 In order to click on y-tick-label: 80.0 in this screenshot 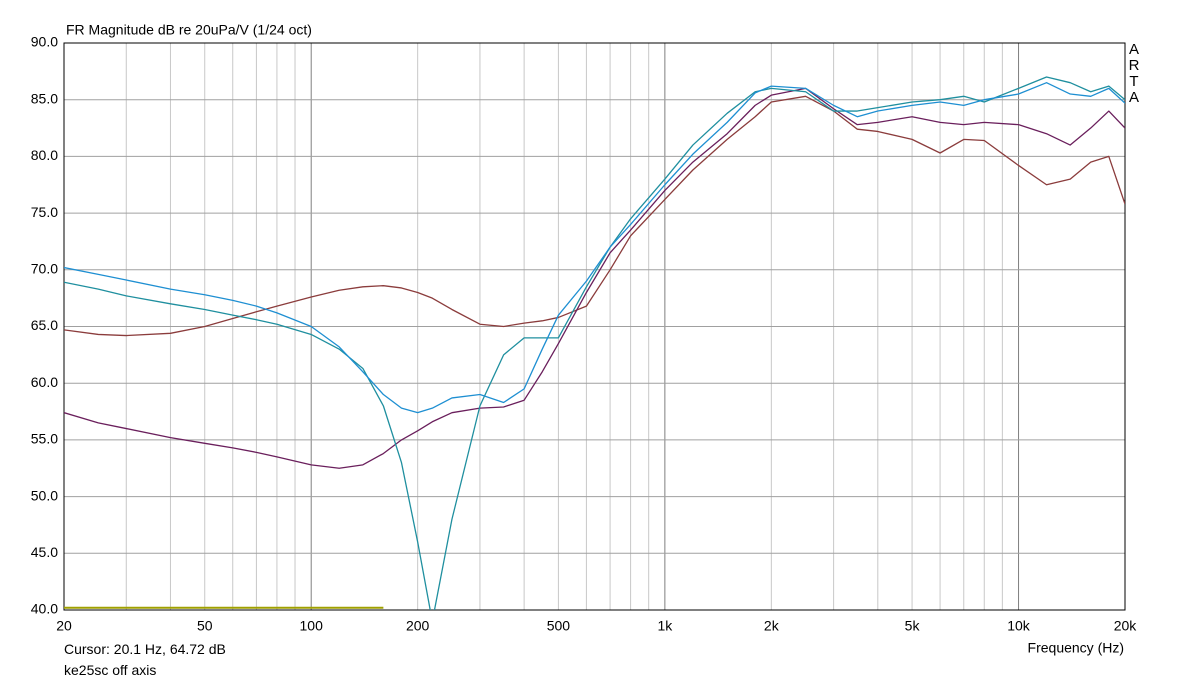, I will do `click(44, 155)`.